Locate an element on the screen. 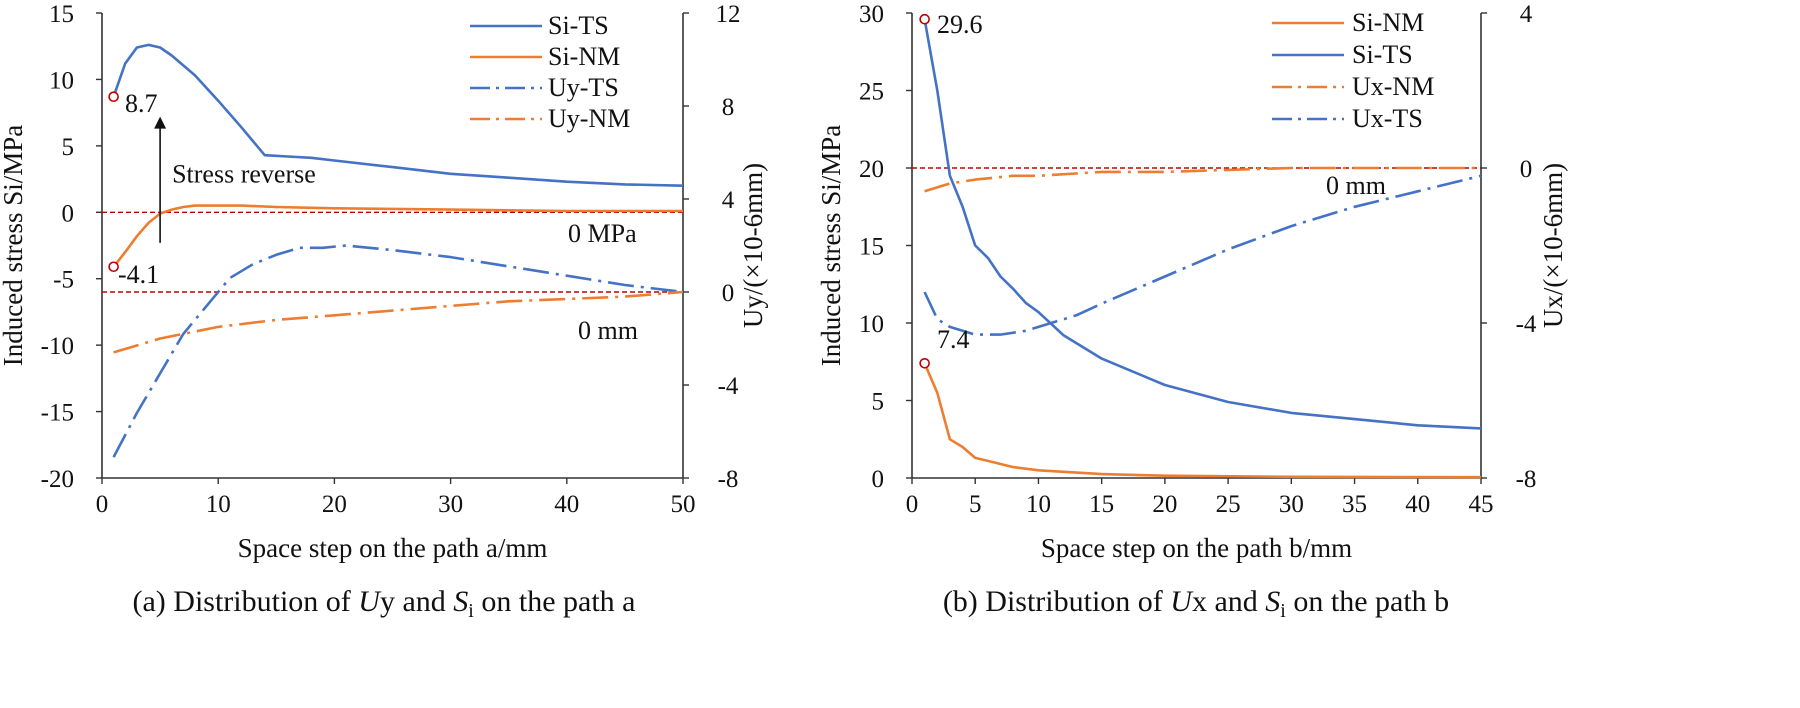  y-tick-label: 30 is located at coordinates (871, 14).